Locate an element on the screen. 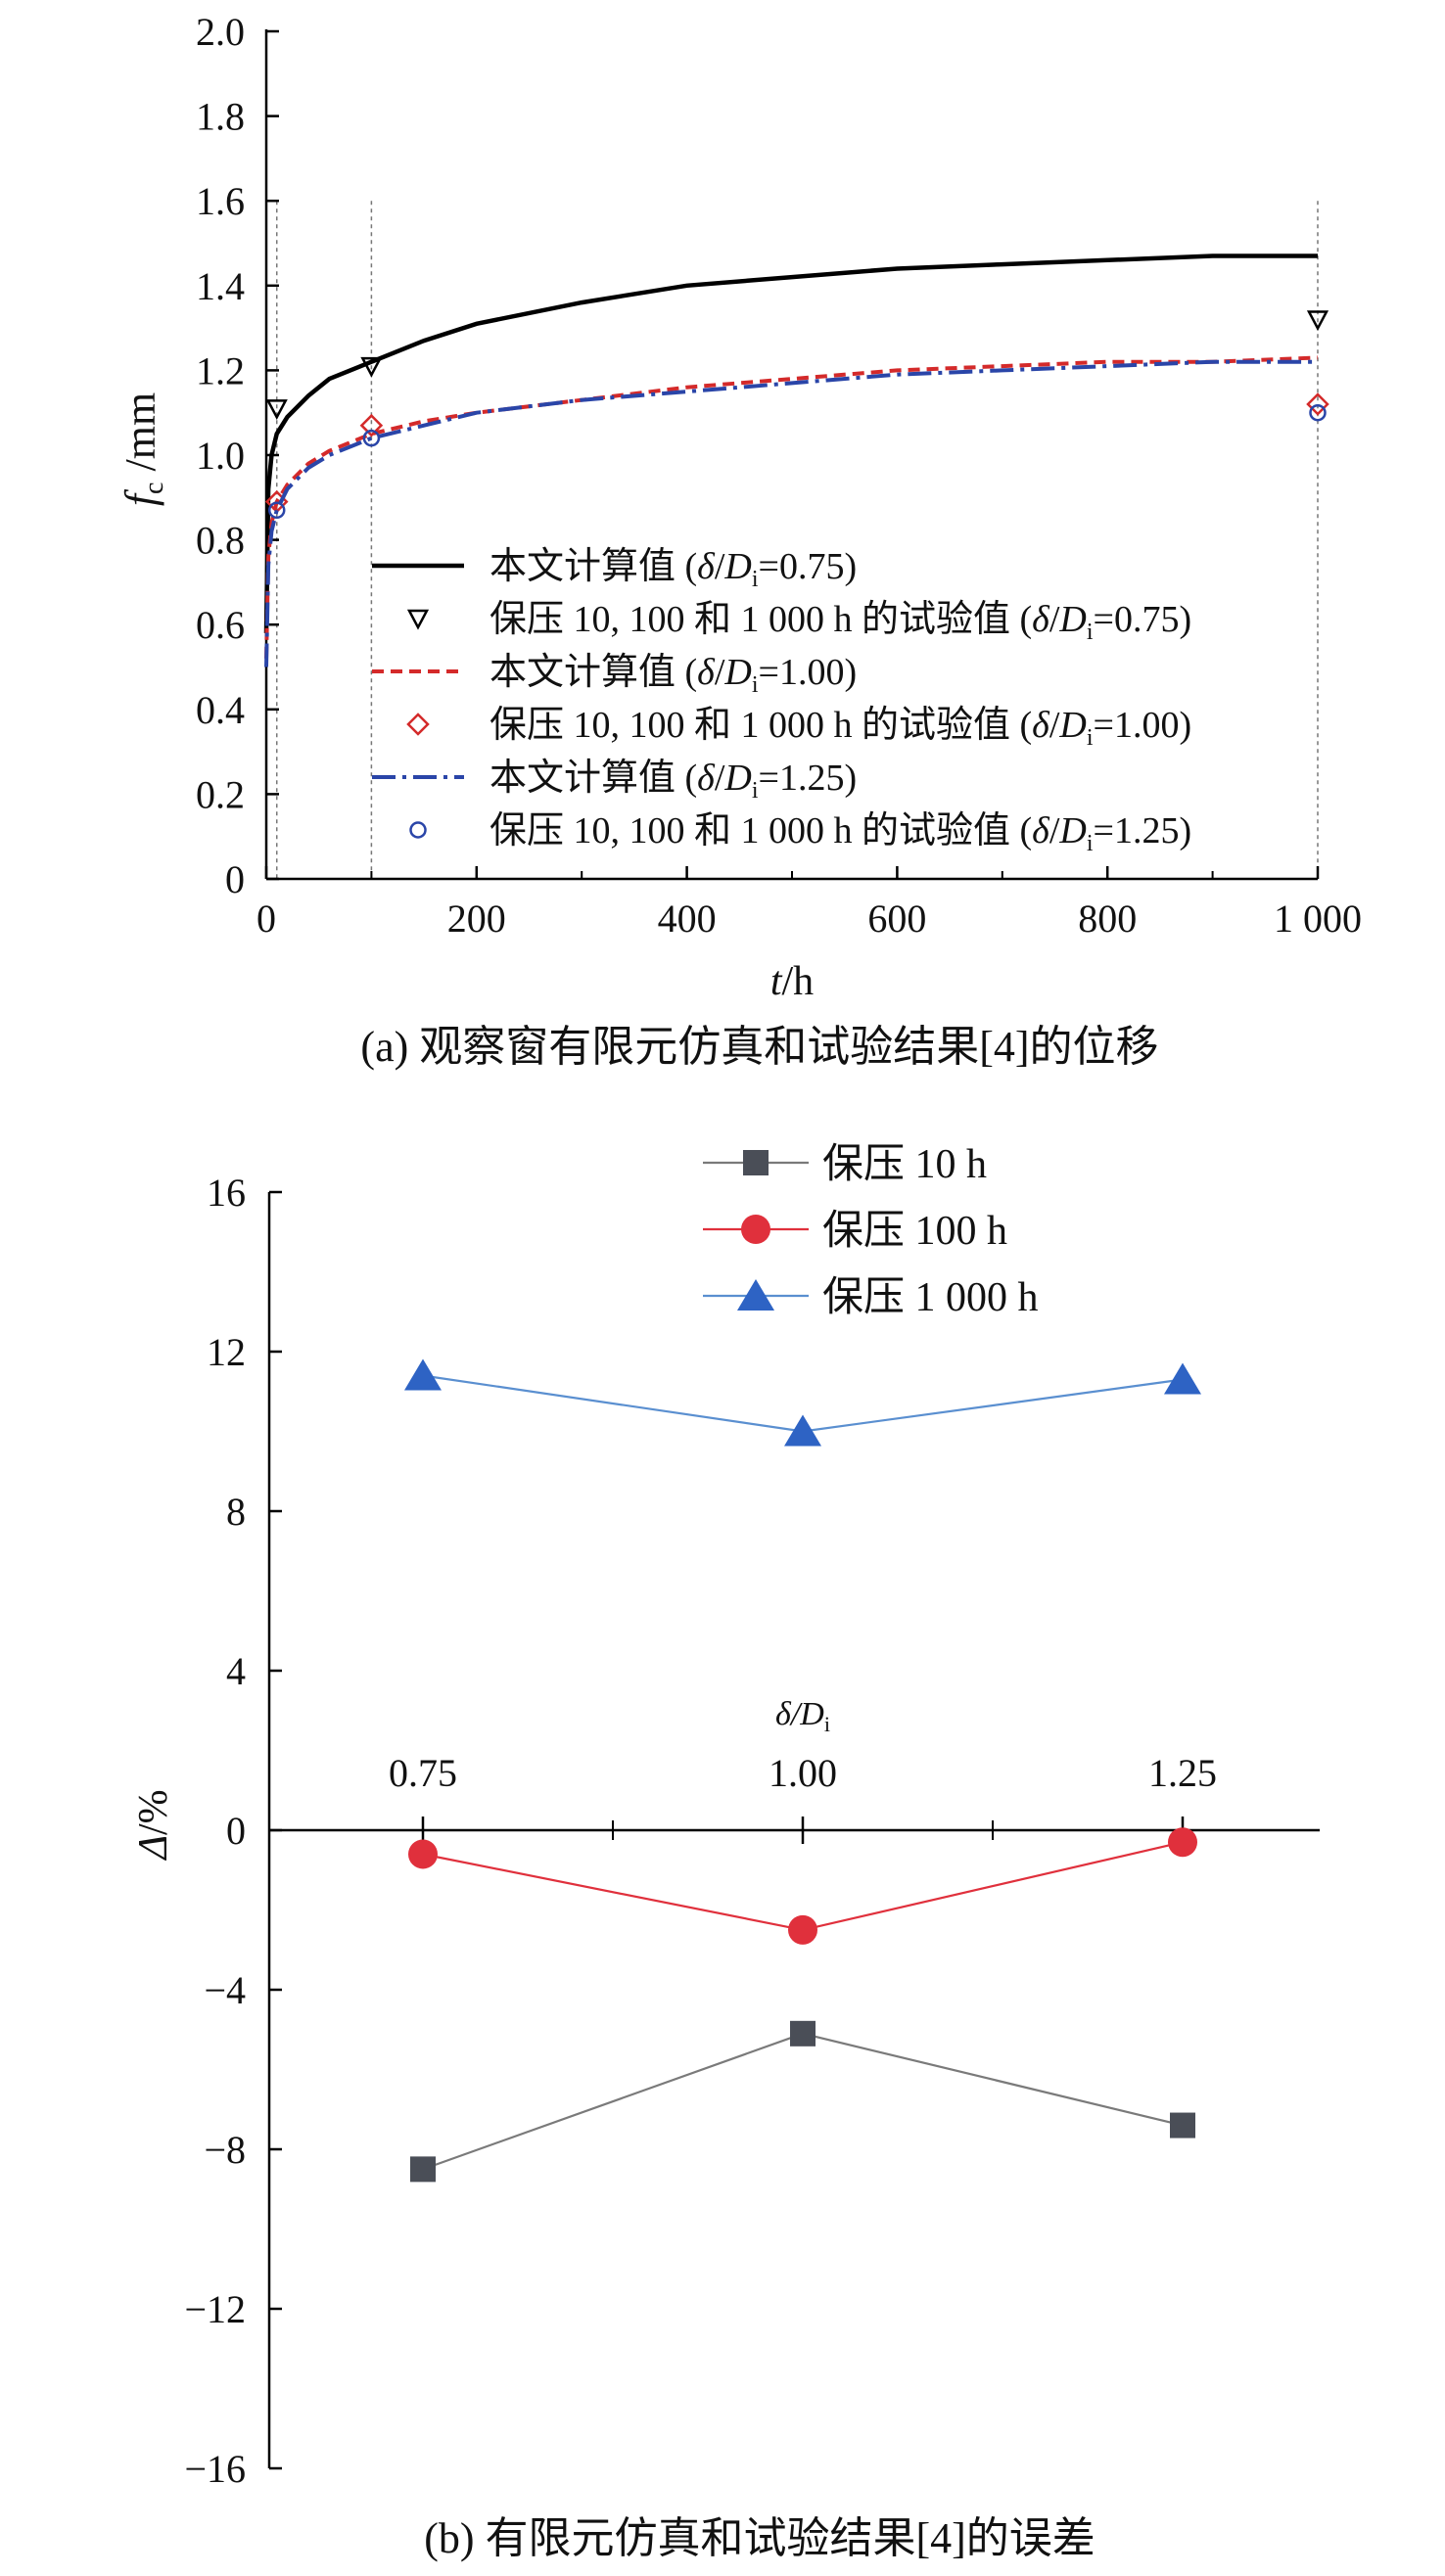  y-tick-label: 8 is located at coordinates (236, 1512).